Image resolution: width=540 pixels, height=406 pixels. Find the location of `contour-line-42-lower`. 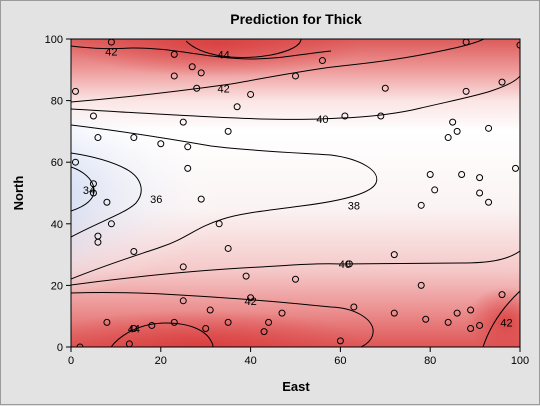

contour-line-42-lower is located at coordinates (222, 319).